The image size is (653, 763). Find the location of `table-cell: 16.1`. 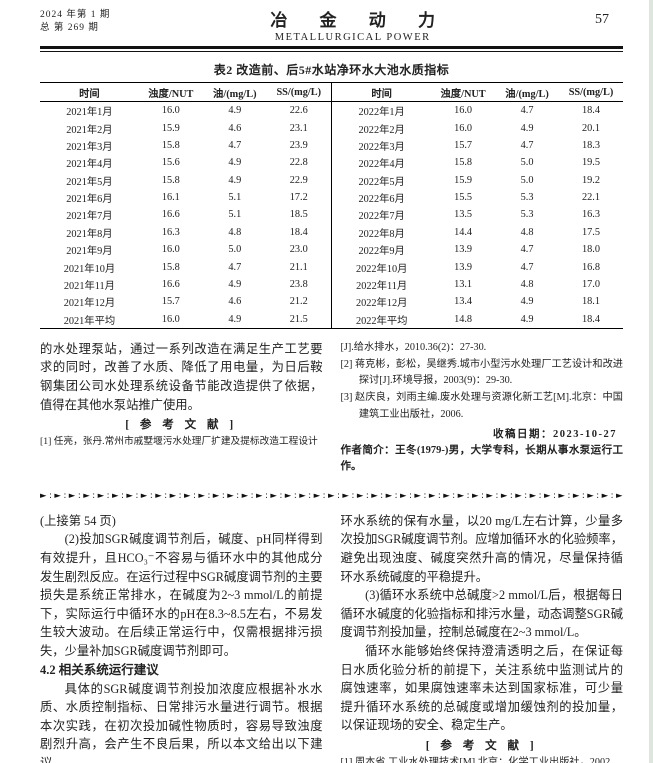

table-cell: 16.1 is located at coordinates (170, 198).